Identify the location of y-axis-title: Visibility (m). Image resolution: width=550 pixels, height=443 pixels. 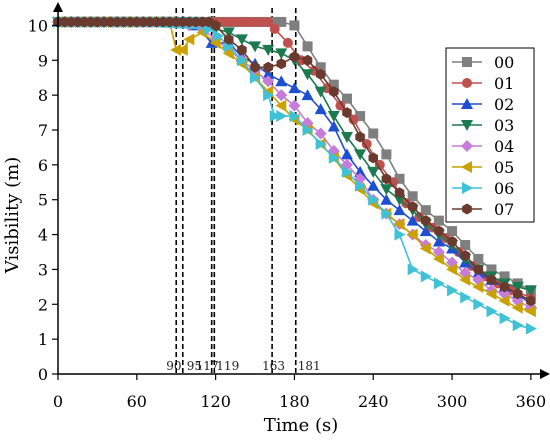
(12, 215).